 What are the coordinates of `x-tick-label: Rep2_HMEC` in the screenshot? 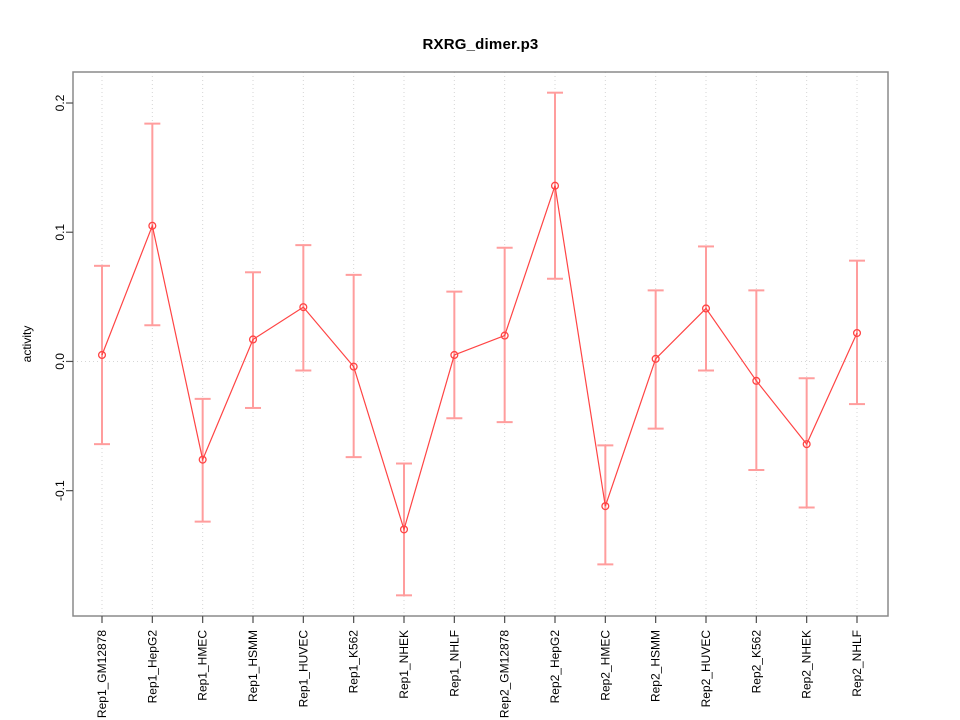 It's located at (605, 665).